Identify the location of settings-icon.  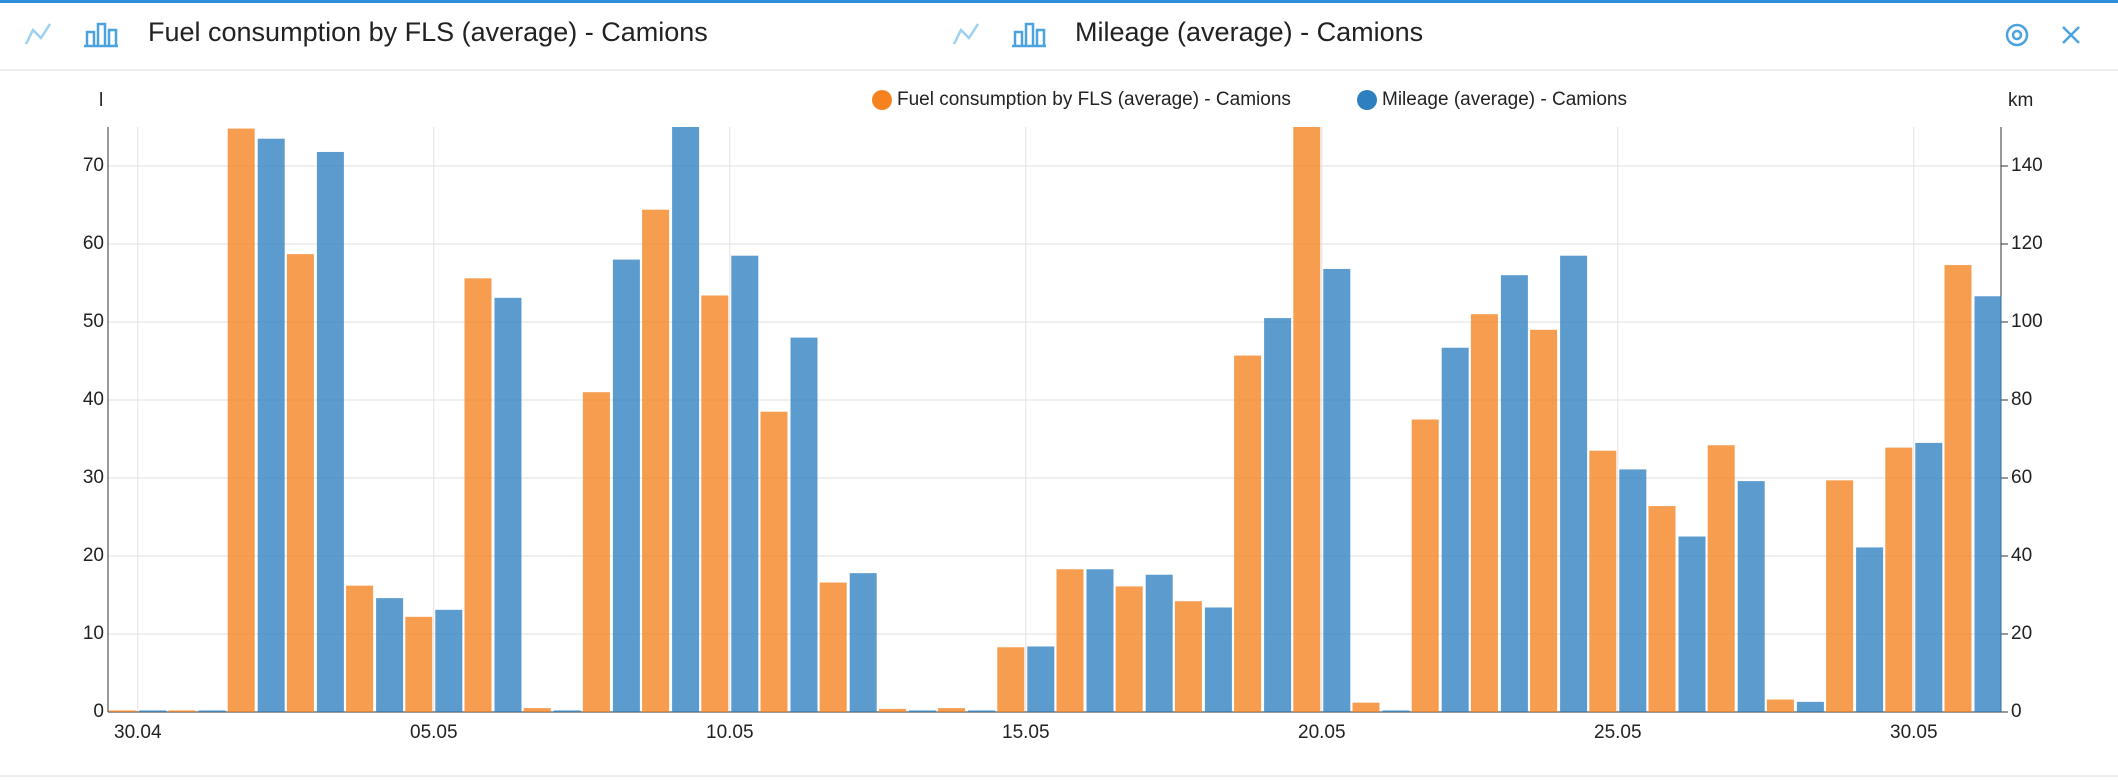
(2017, 35).